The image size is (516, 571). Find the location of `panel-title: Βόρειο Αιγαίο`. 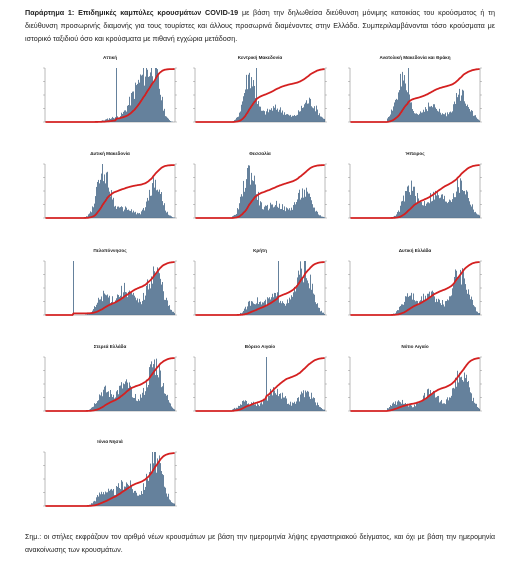

panel-title: Βόρειο Αιγαίο is located at coordinates (260, 346).